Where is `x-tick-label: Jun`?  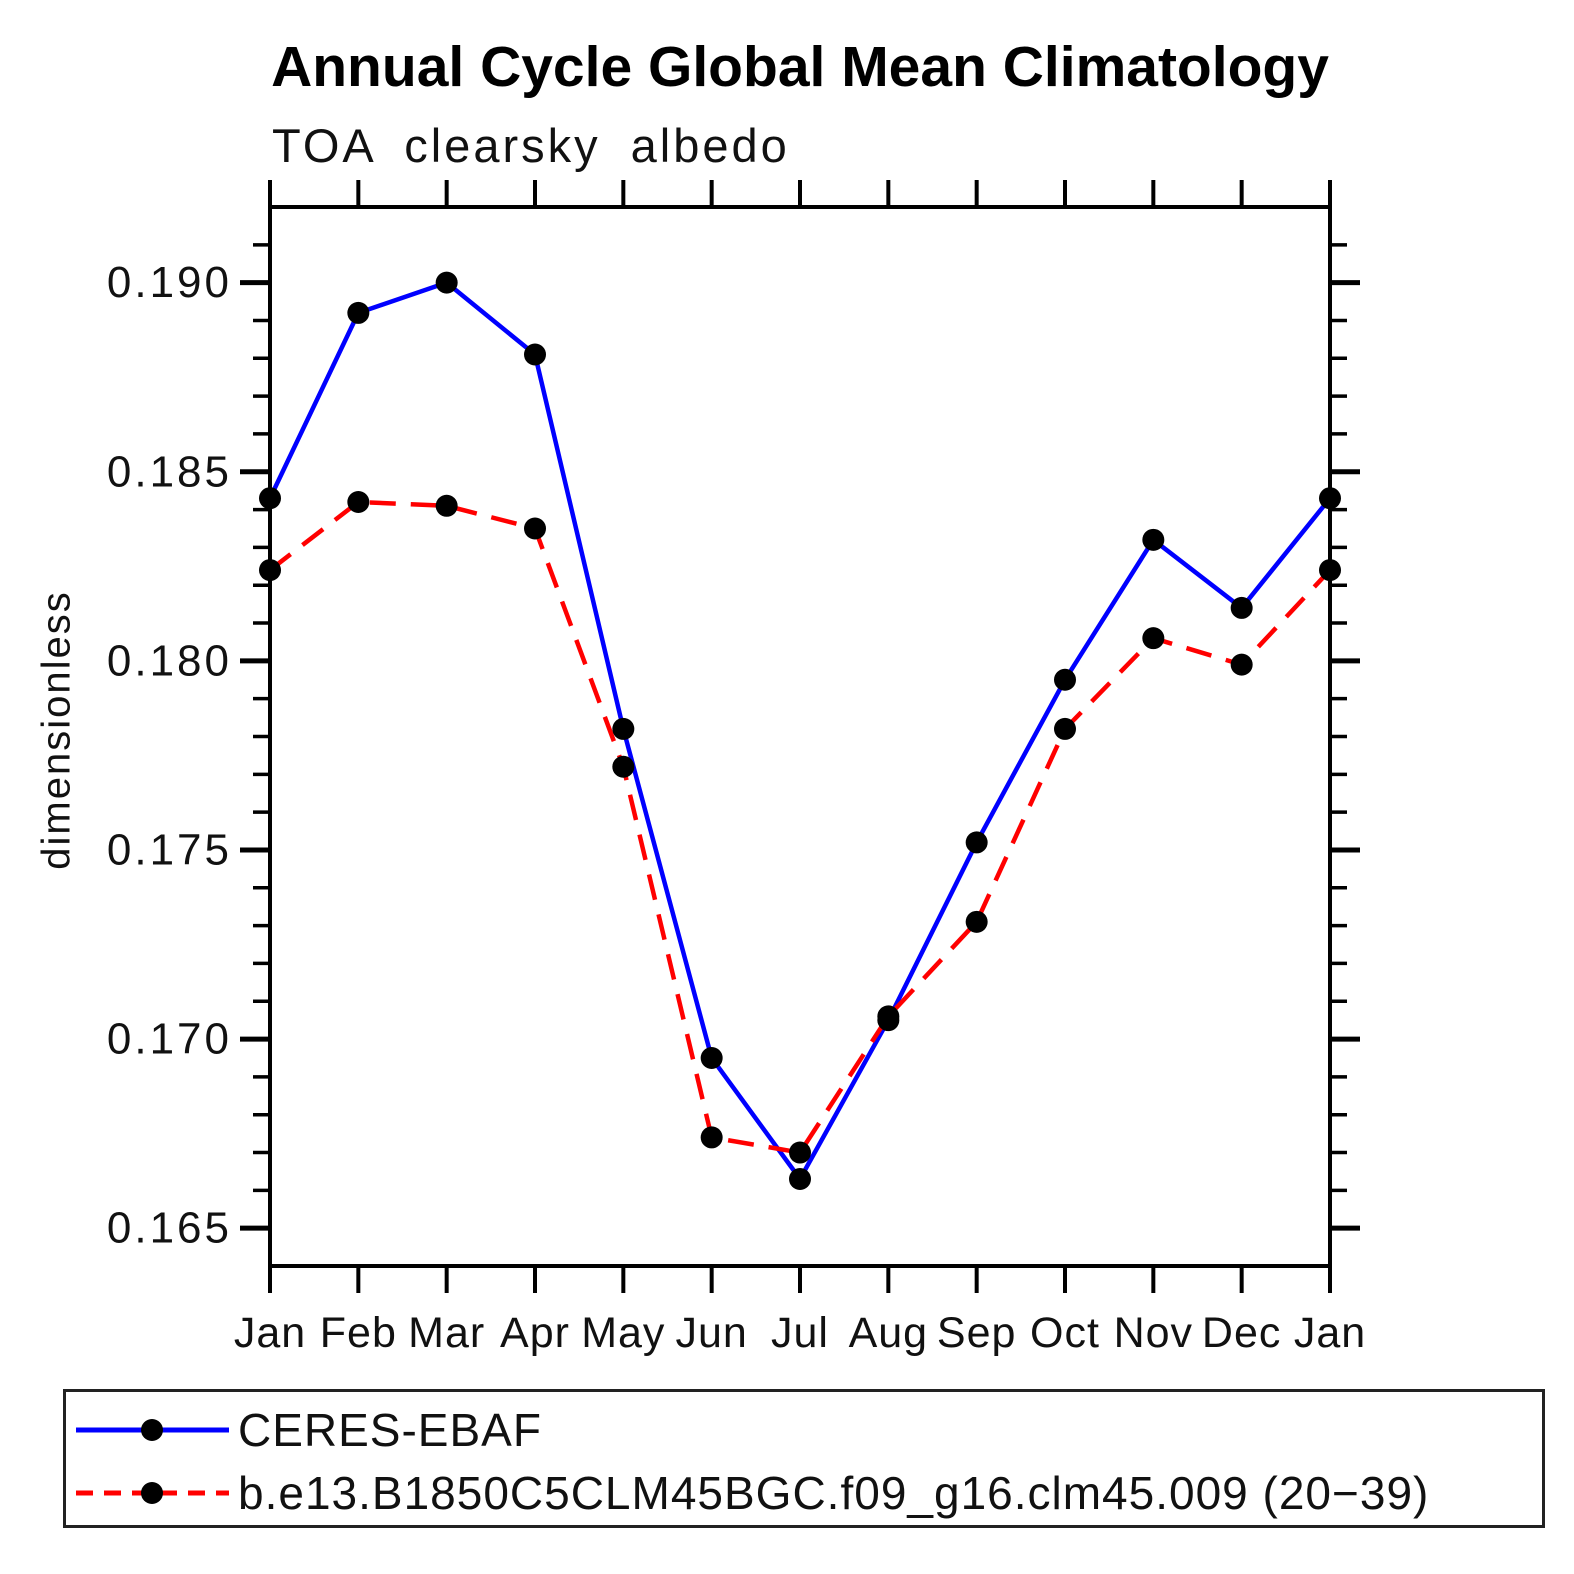
x-tick-label: Jun is located at coordinates (711, 1333).